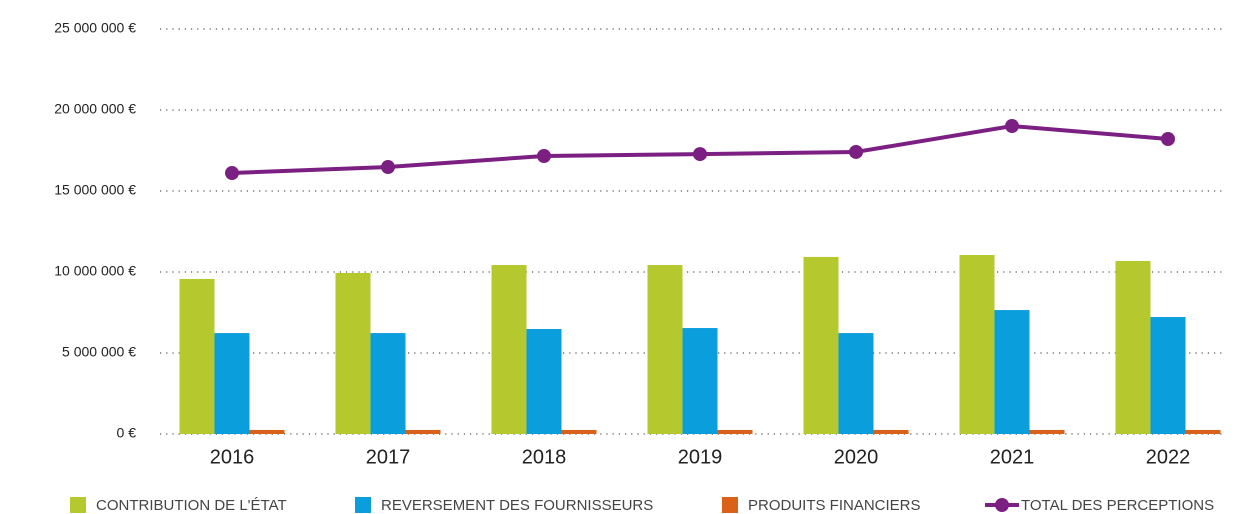 This screenshot has width=1241, height=514. What do you see at coordinates (191, 505) in the screenshot?
I see `legend-label: CONTRIBUTION DE L'ÉTAT` at bounding box center [191, 505].